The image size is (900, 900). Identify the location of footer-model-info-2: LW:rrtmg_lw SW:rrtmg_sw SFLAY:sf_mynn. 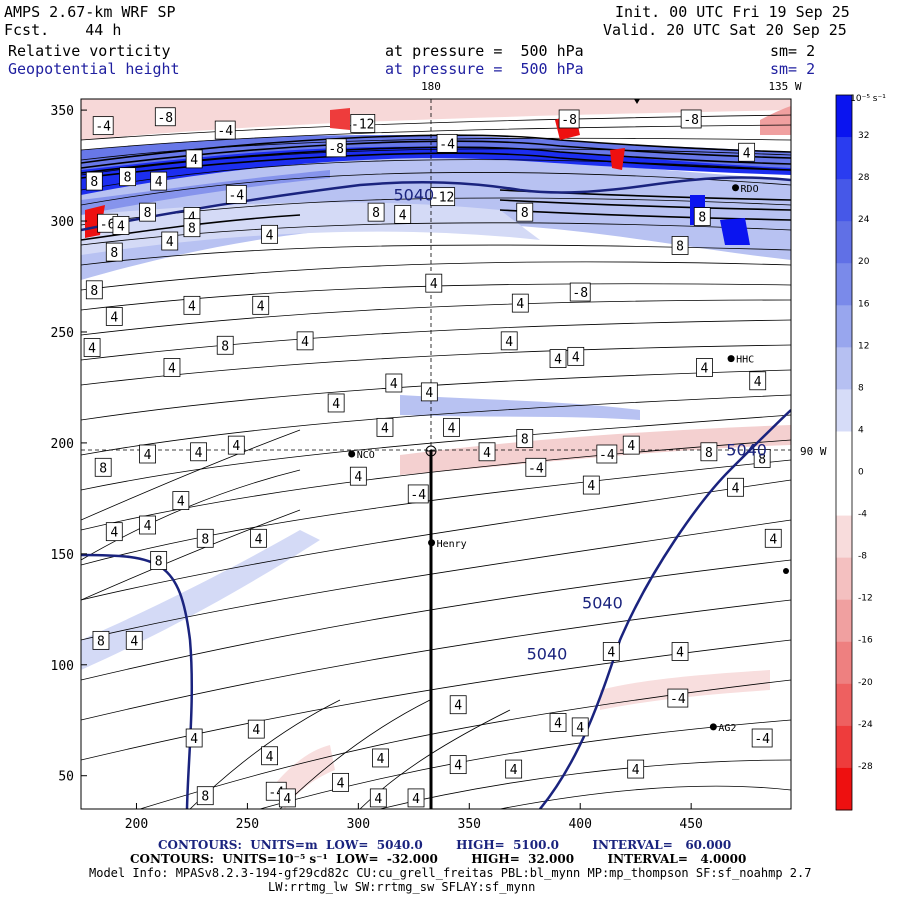
(402, 887).